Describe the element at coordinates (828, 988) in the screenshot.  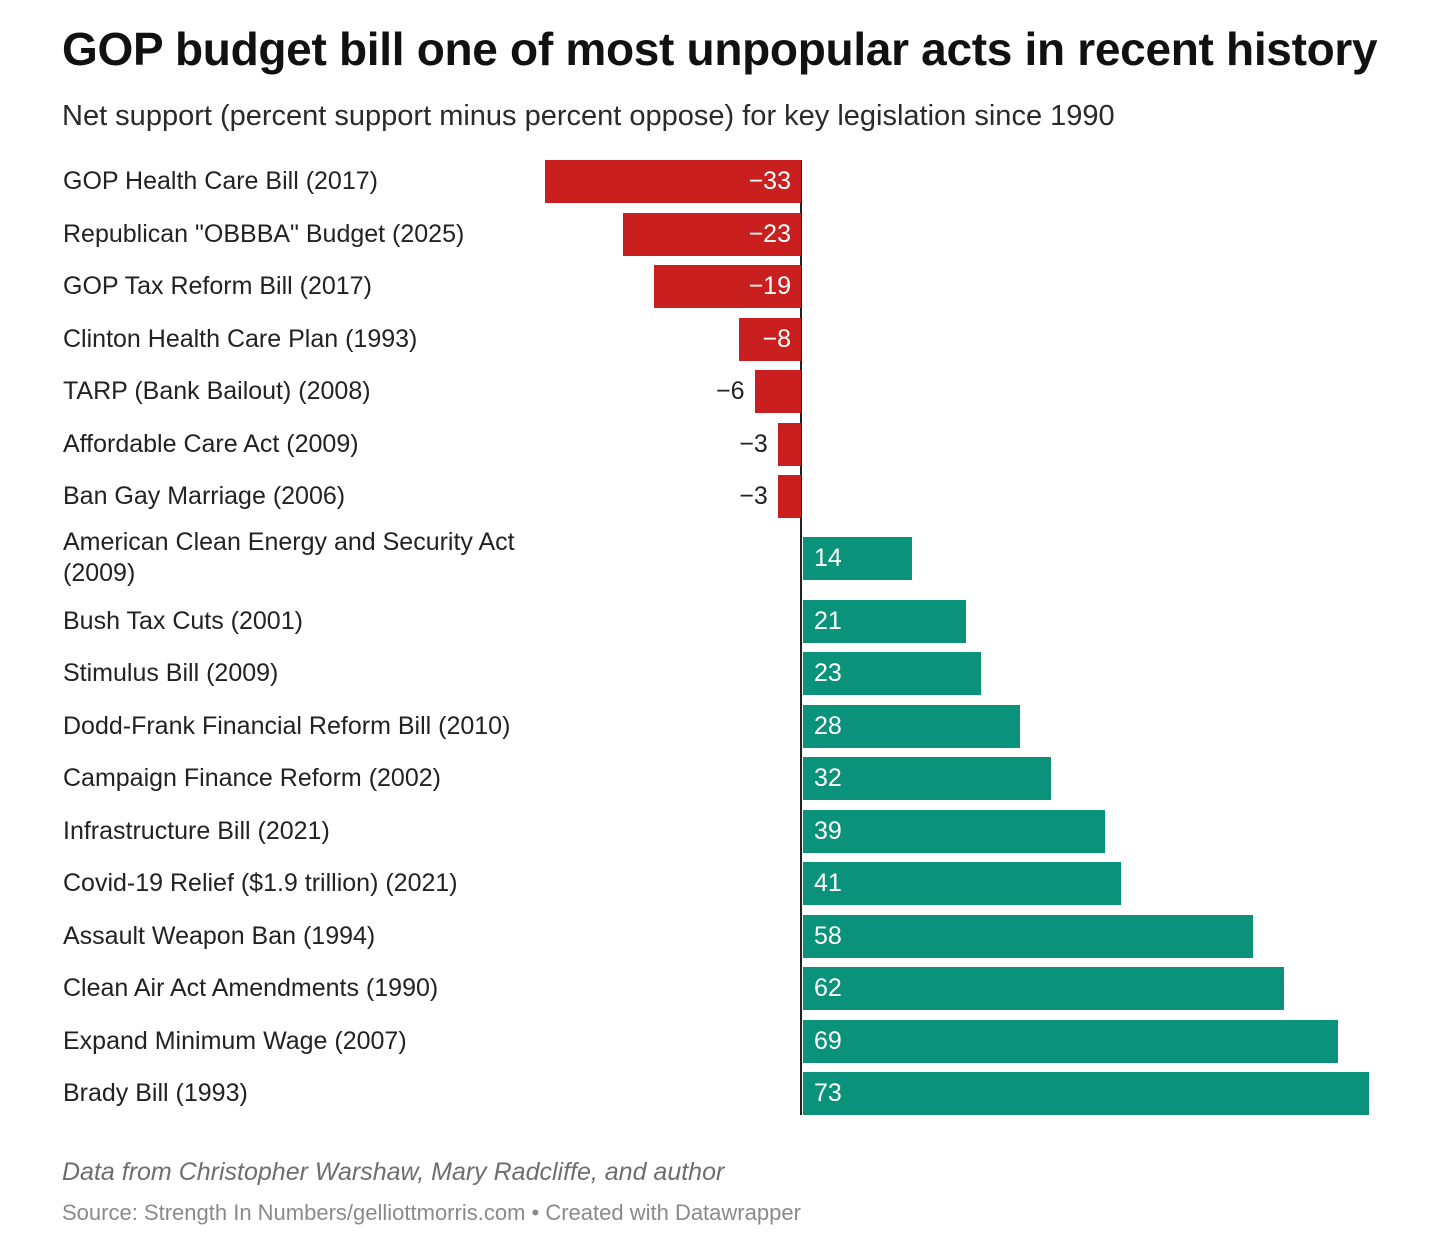
I see `value-label: 62` at that location.